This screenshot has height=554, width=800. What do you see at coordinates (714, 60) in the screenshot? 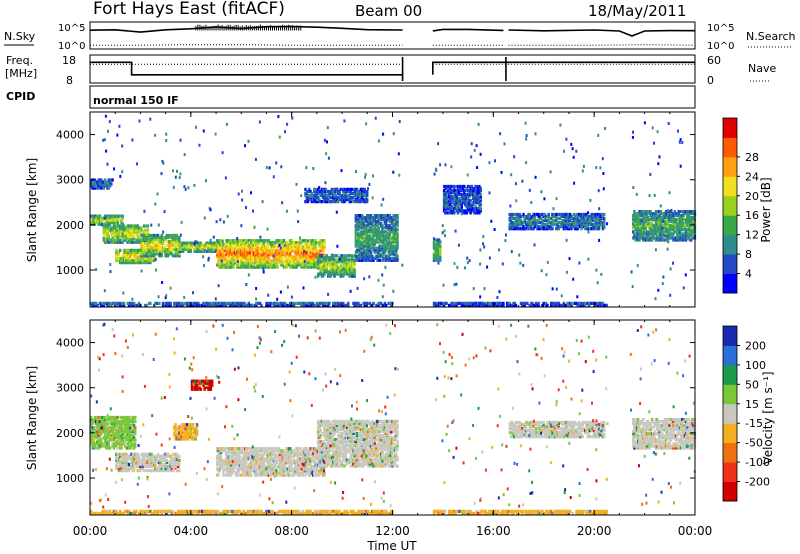
I see `nave-tick-high: 60` at bounding box center [714, 60].